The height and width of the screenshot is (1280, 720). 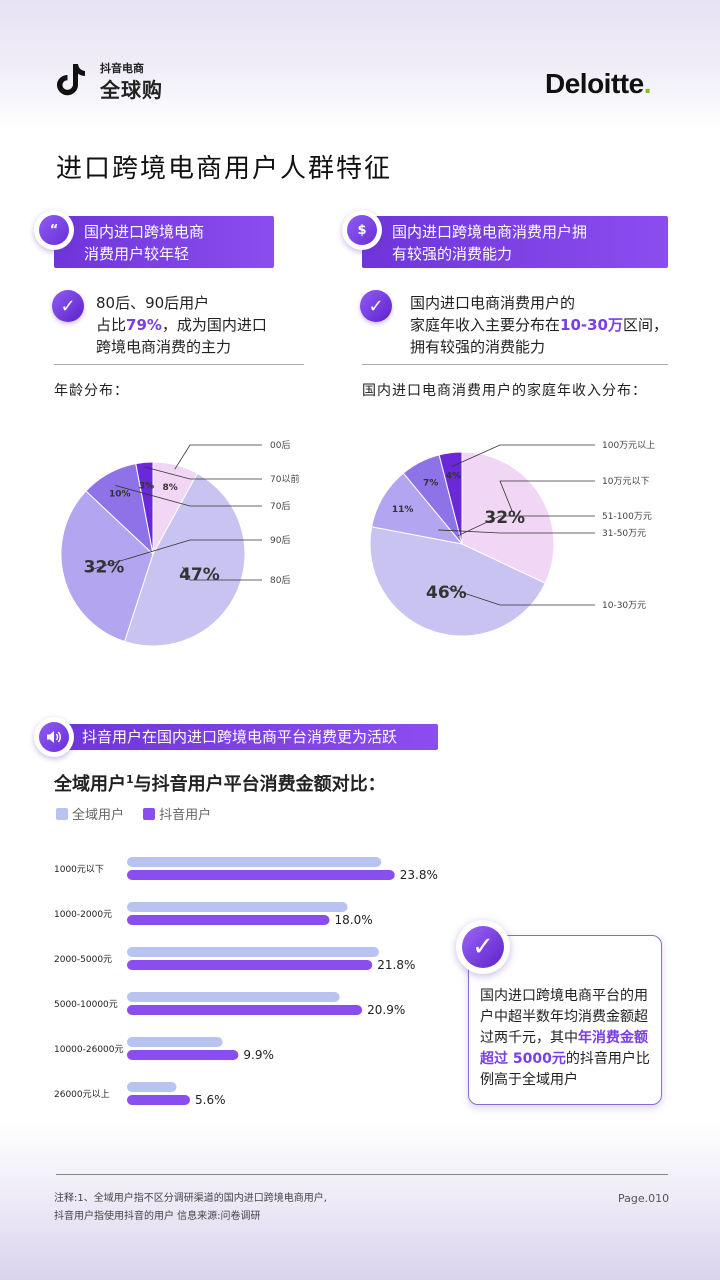 I want to click on callout-check-icon: ✓, so click(x=483, y=947).